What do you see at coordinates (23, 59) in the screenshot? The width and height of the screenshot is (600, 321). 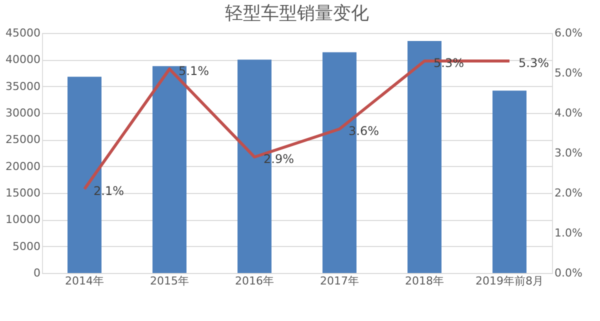 I see `y-tick-label: 40000` at bounding box center [23, 59].